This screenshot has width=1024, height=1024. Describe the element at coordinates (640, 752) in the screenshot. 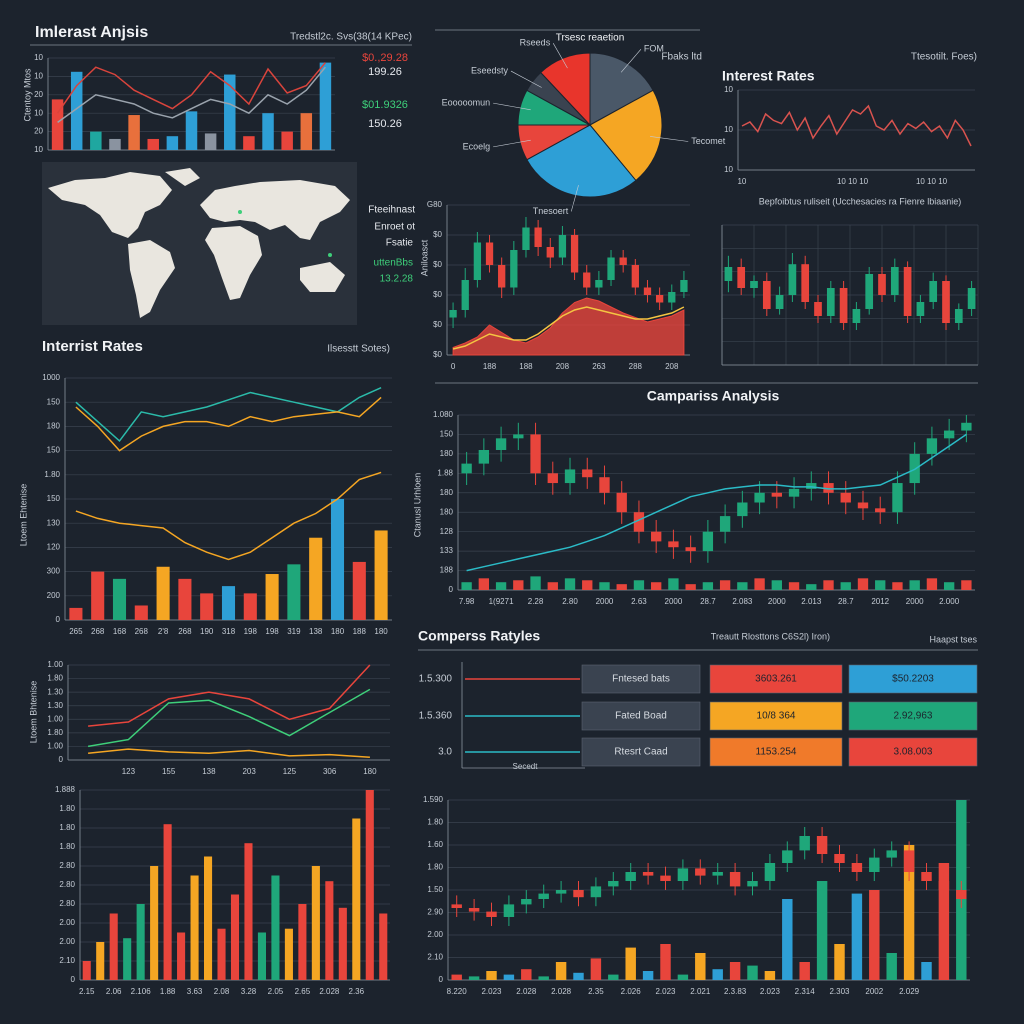

I see `table-cell-text: Rtesrt Caad` at that location.